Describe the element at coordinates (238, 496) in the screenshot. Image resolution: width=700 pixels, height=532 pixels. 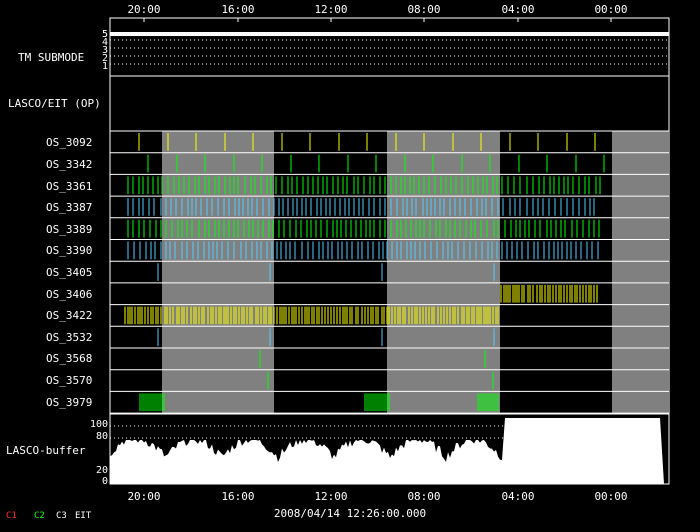
I see `bottom-tick-label: 16:00` at that location.